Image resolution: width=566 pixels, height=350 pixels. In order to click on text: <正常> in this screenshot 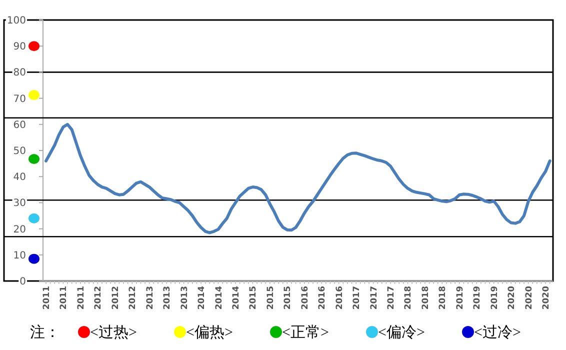, I will do `click(305, 332)`.